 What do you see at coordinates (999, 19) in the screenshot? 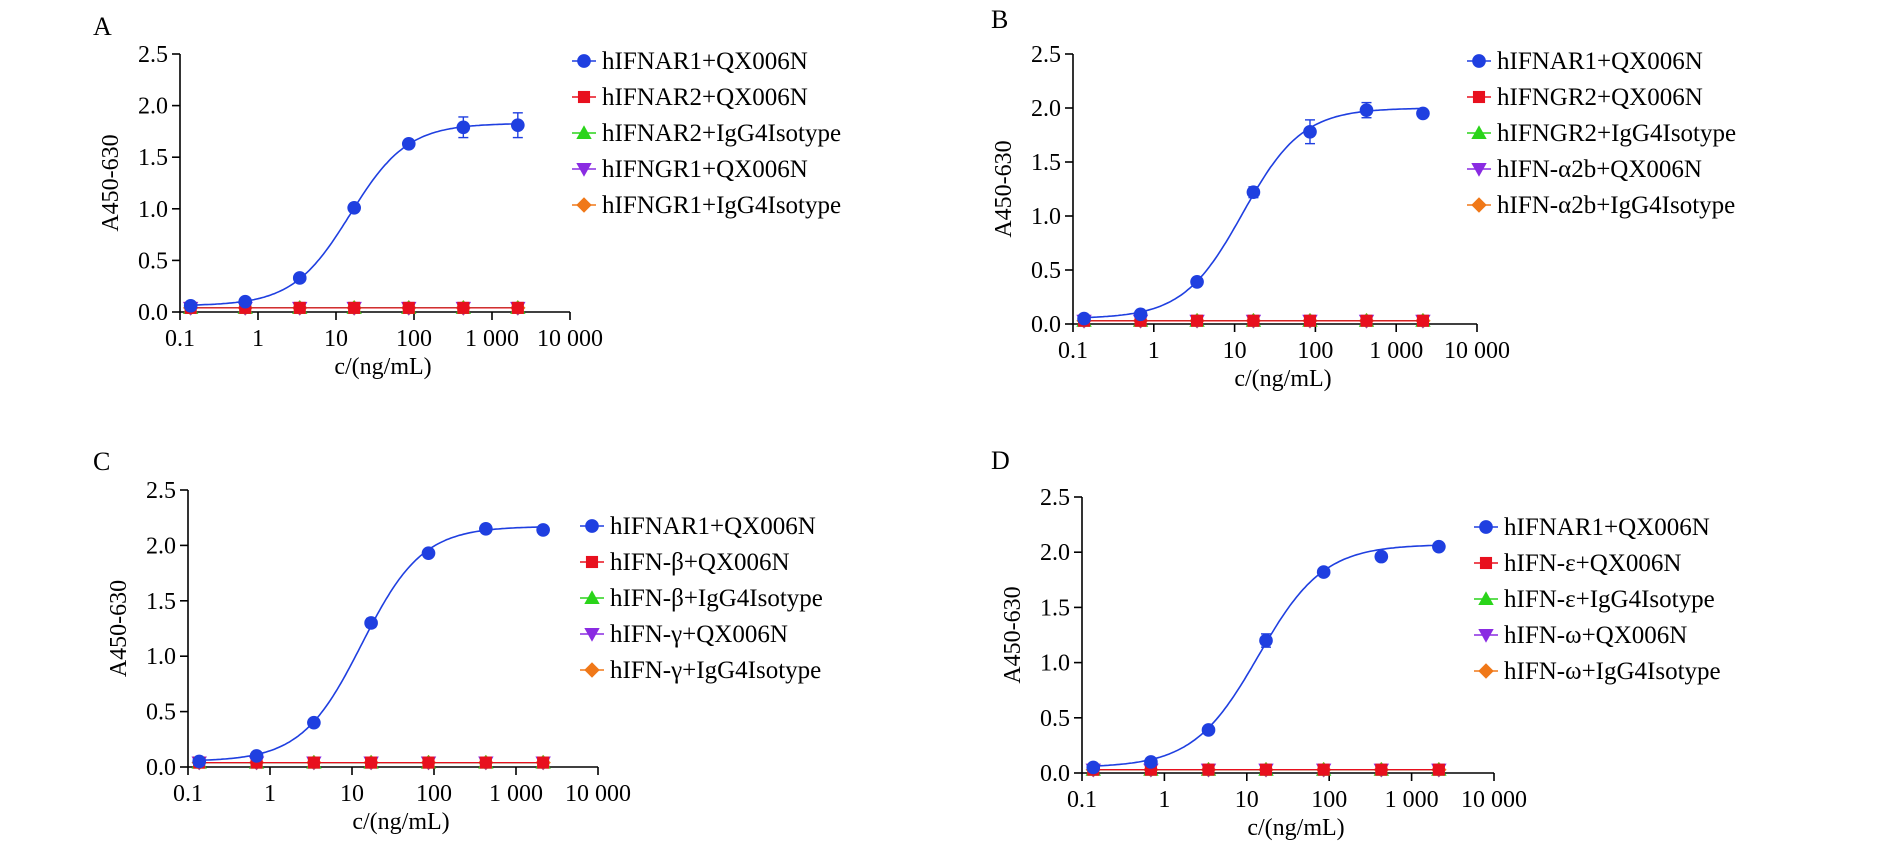
I see `panel-letter: B` at bounding box center [999, 19].